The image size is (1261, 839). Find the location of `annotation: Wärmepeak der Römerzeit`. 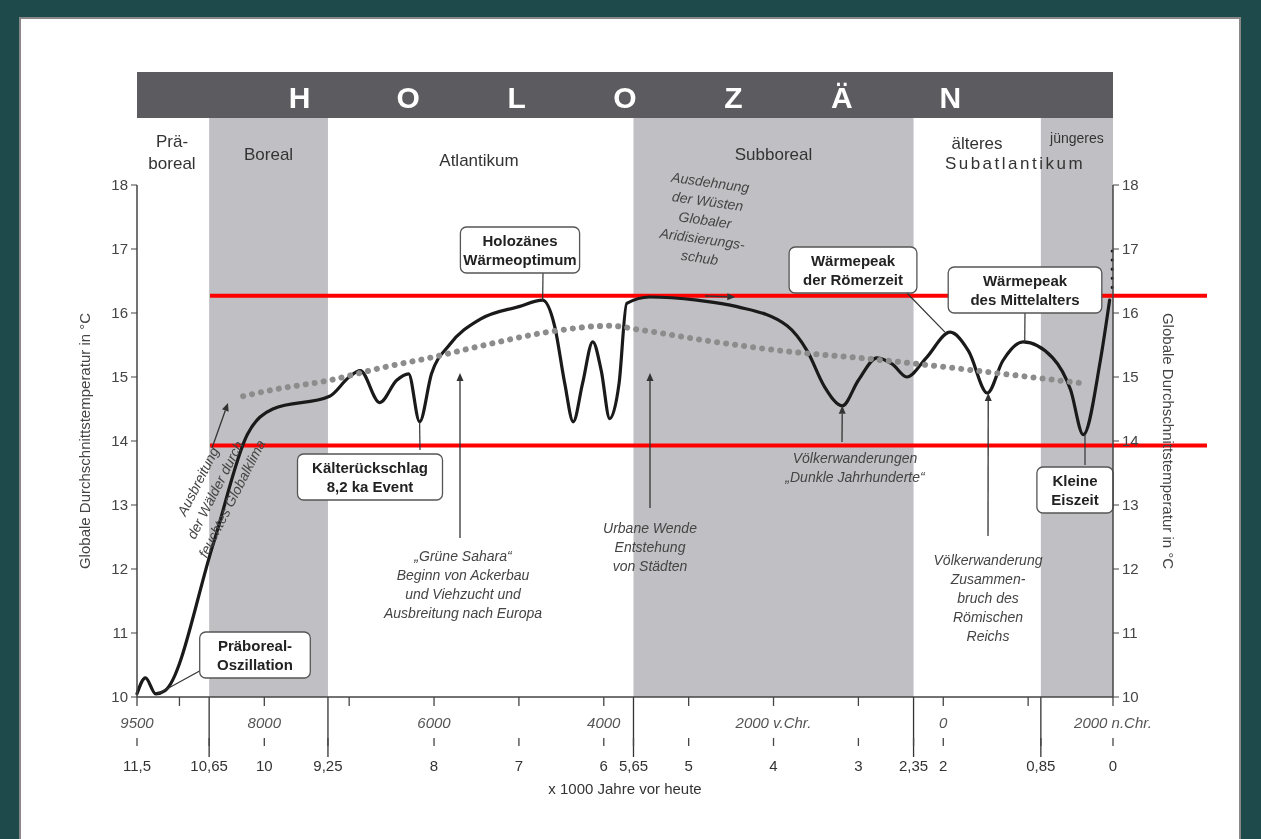

annotation: Wärmepeak der Römerzeit is located at coordinates (853, 269).